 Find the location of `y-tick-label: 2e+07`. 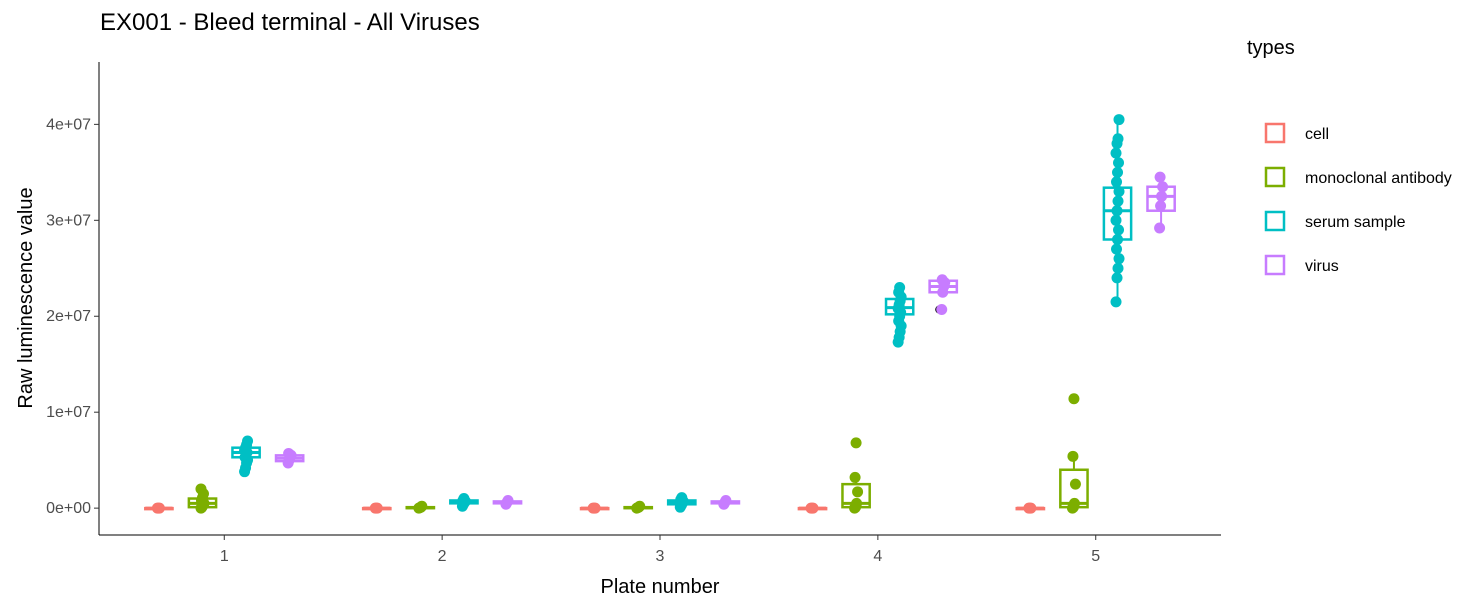

y-tick-label: 2e+07 is located at coordinates (68, 316).